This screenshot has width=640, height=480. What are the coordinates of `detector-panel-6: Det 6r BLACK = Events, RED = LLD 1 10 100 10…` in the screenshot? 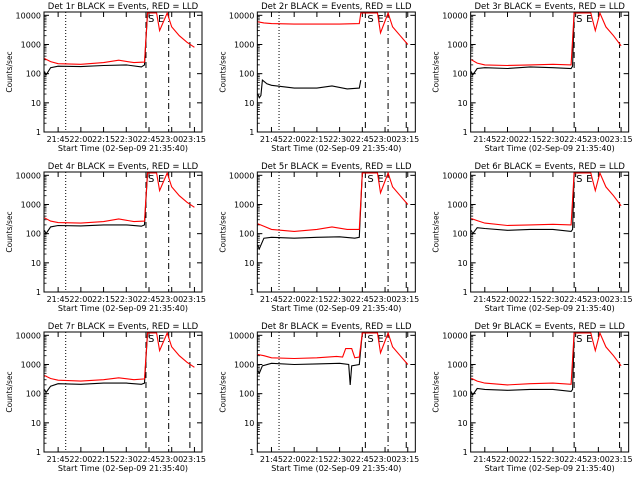 It's located at (532, 237).